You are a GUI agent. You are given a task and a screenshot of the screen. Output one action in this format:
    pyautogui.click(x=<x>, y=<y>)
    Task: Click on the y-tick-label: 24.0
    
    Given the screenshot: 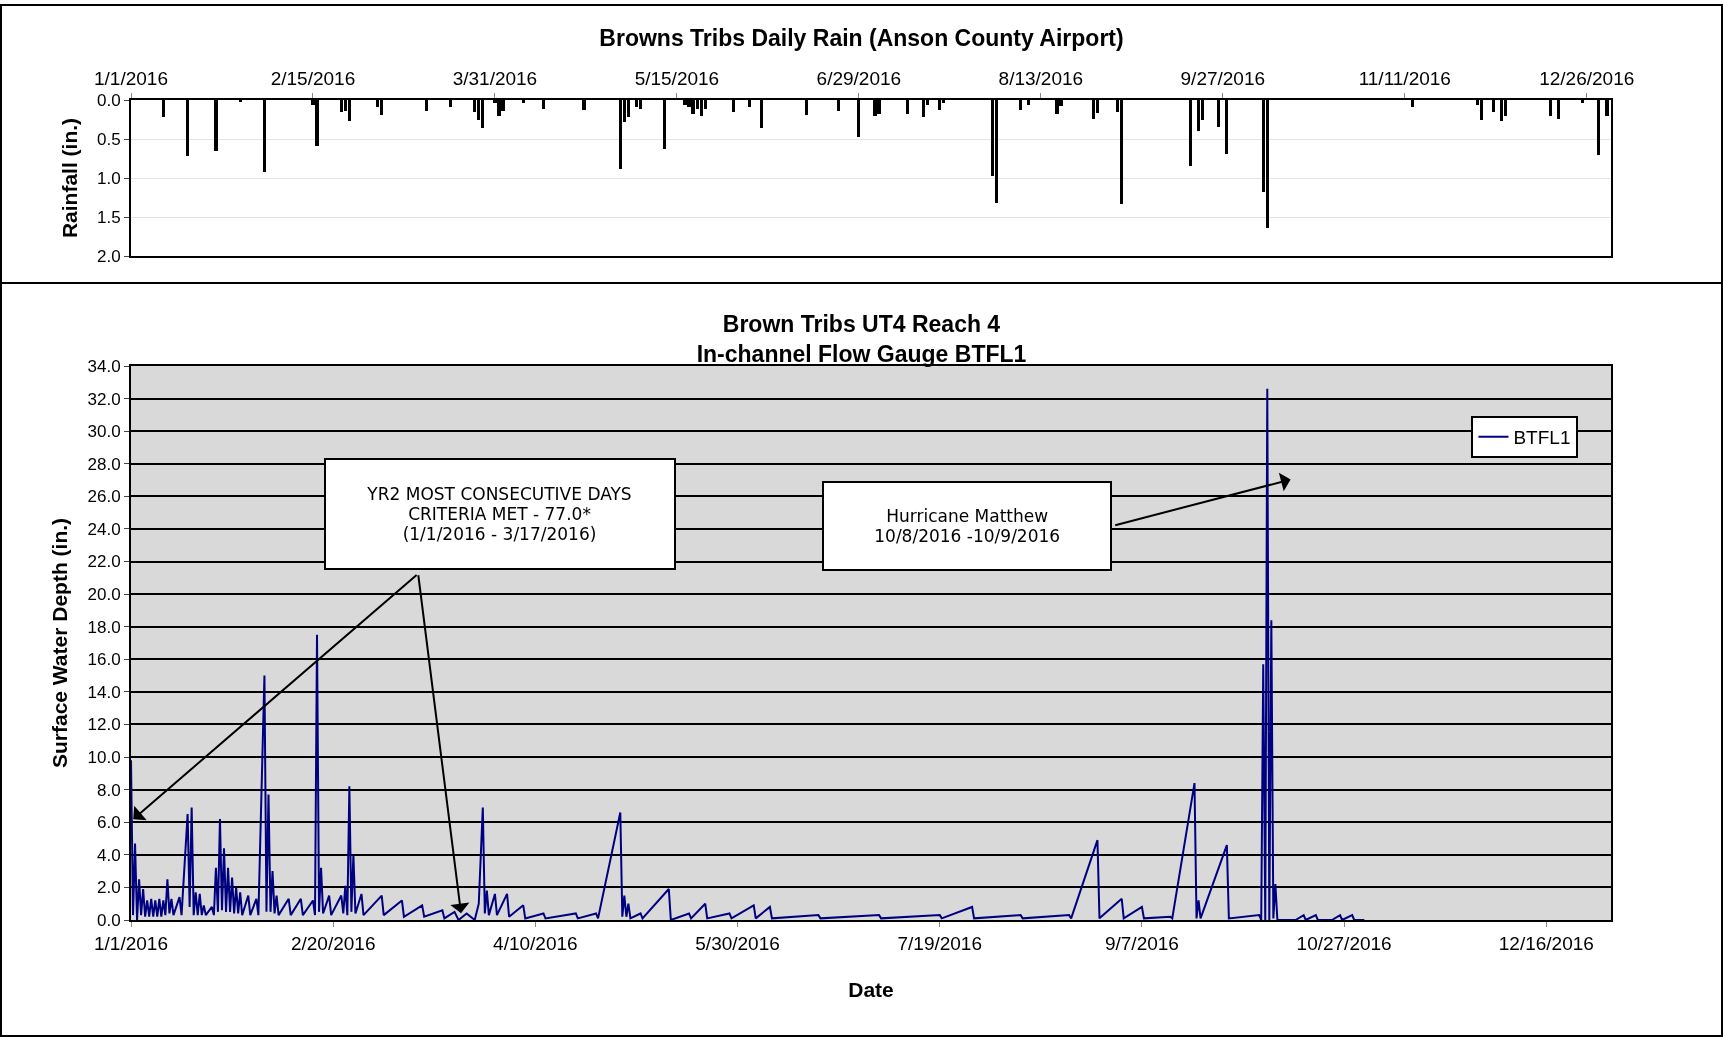 What is the action you would take?
    pyautogui.click(x=104, y=529)
    